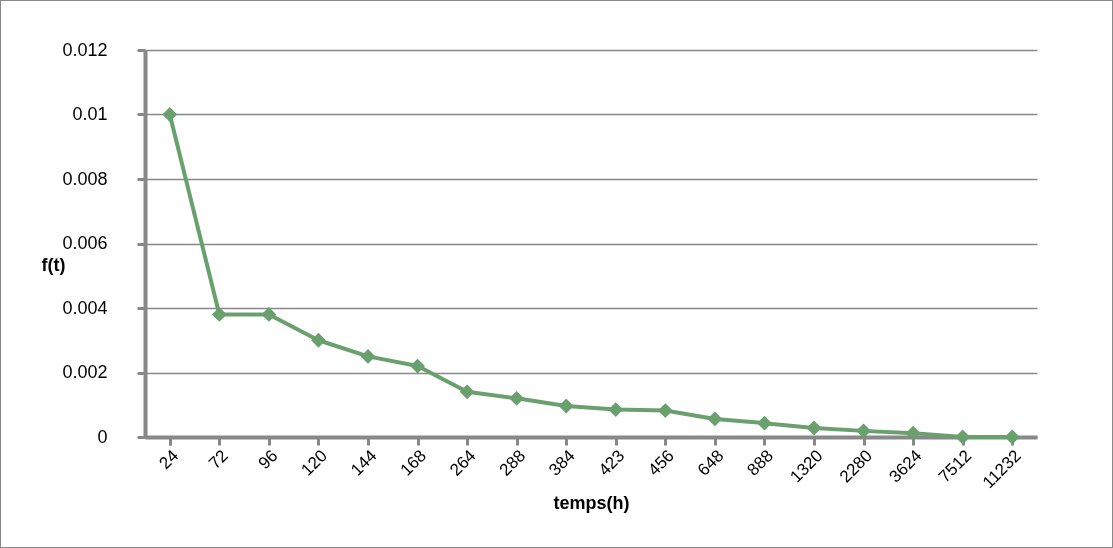 This screenshot has height=548, width=1113. I want to click on x-tick-label: 24, so click(169, 459).